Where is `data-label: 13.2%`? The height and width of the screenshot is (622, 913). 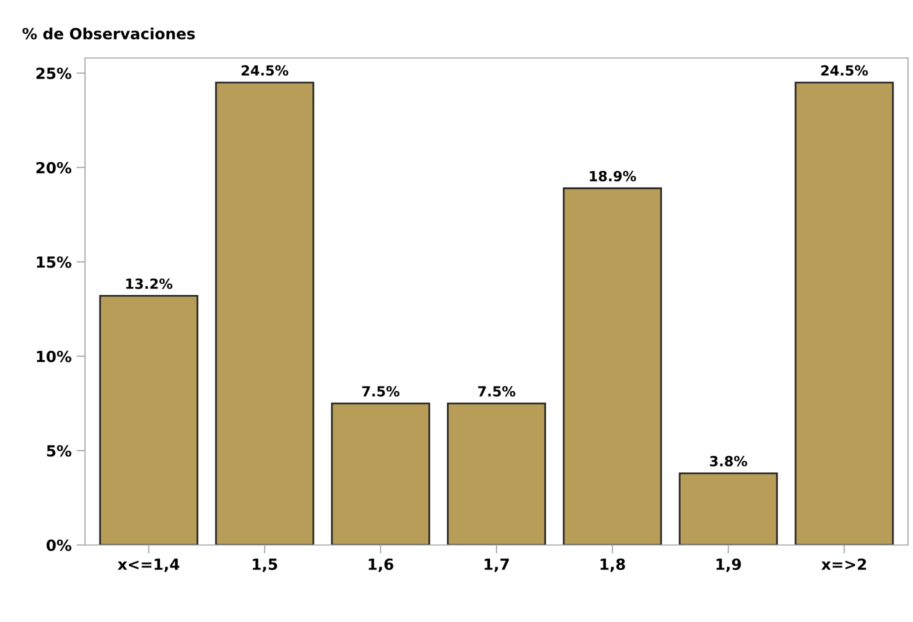
data-label: 13.2% is located at coordinates (149, 283).